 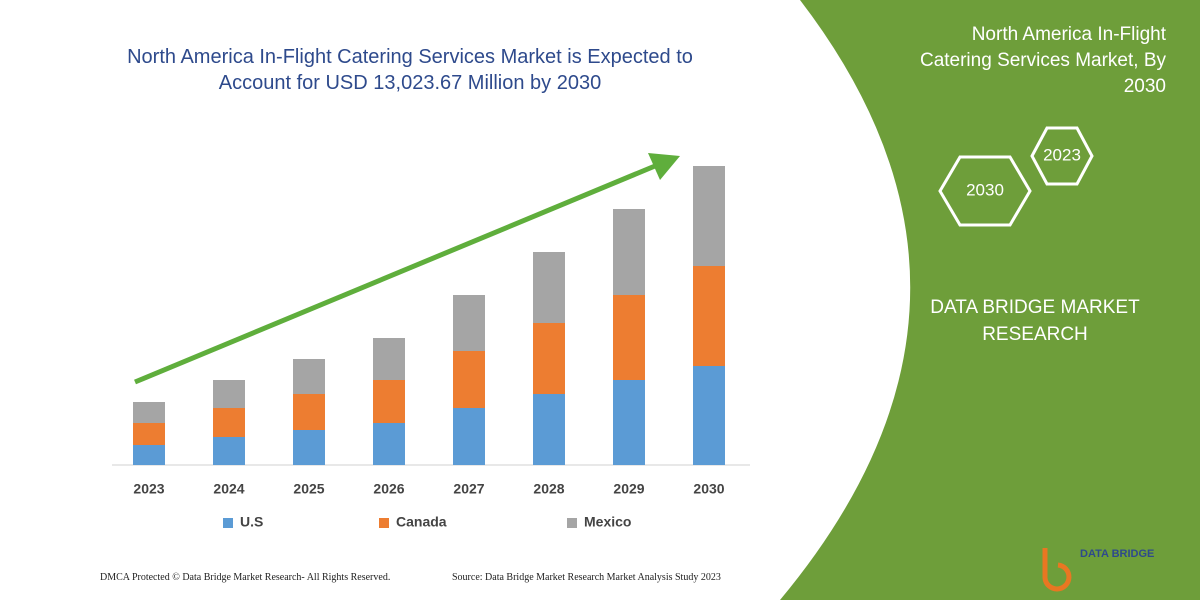 I want to click on hexagon-label: 2023, so click(x=1062, y=154).